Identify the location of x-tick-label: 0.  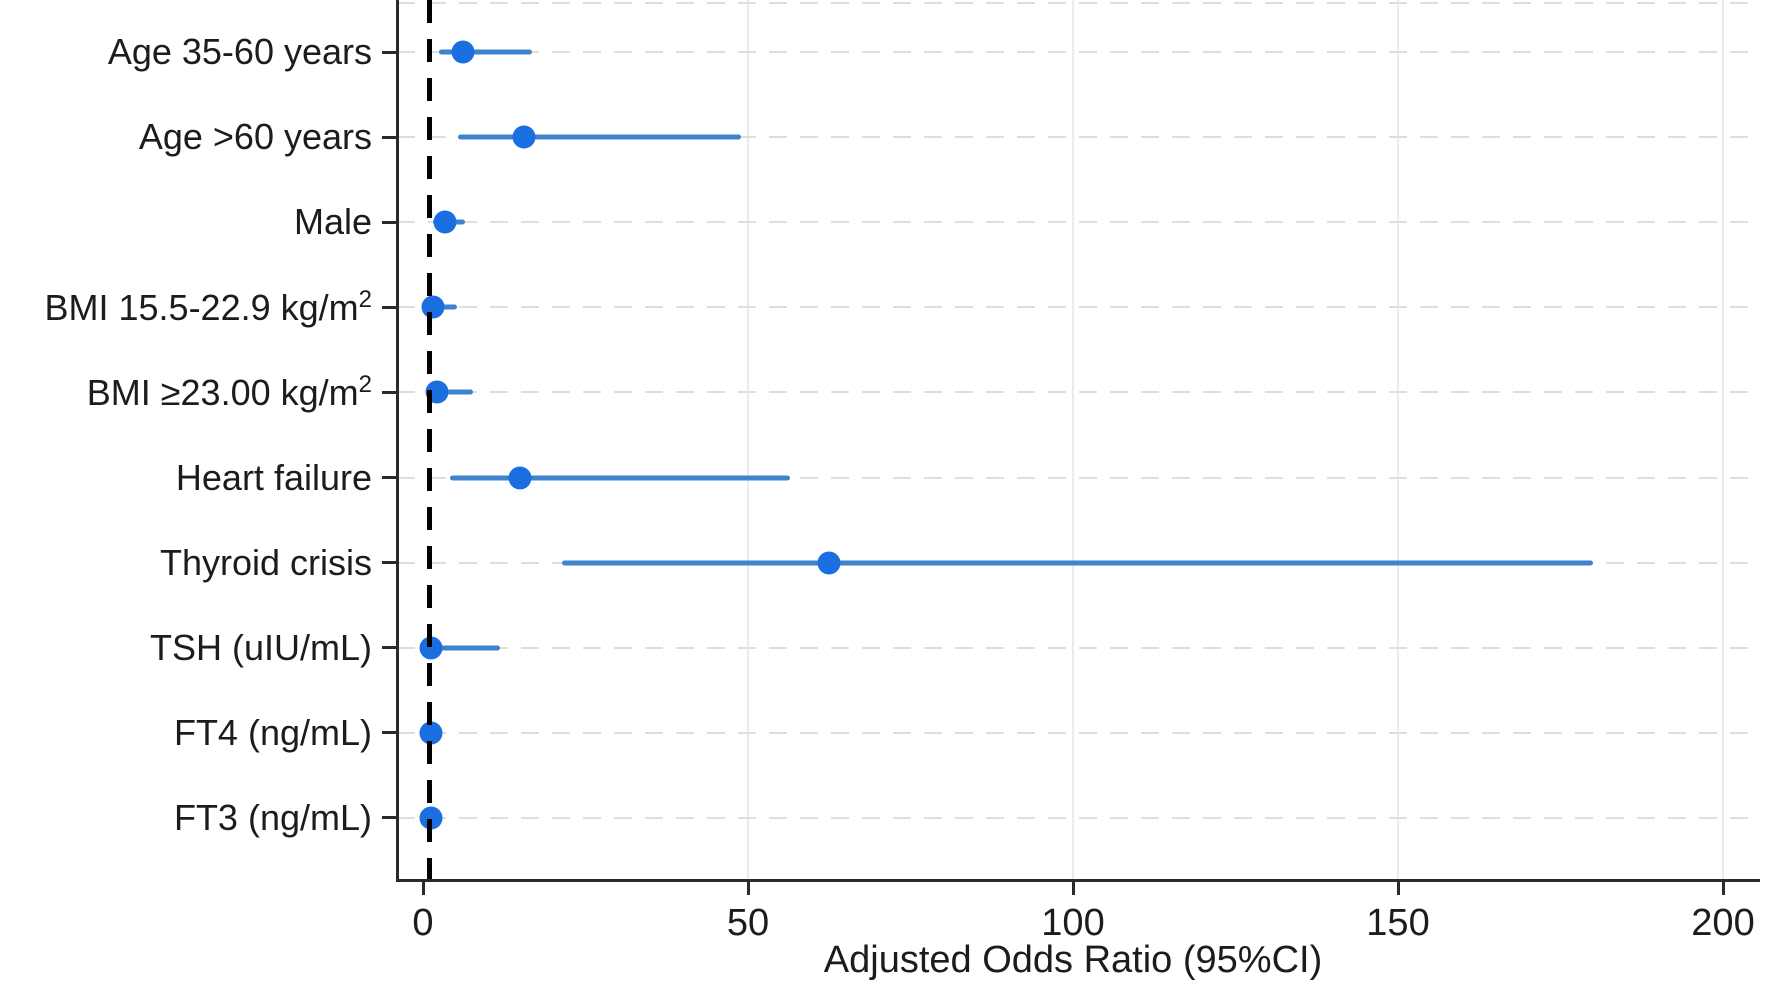
(423, 923).